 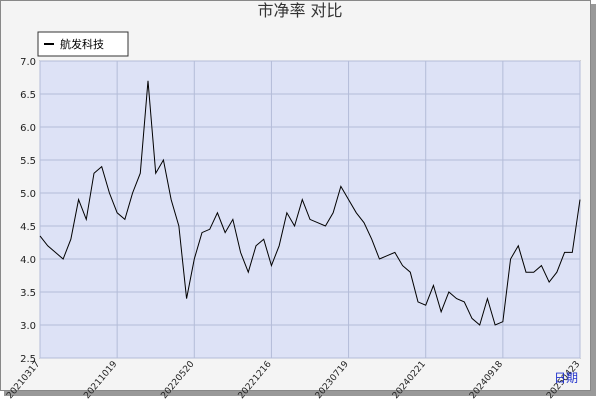 What do you see at coordinates (28, 62) in the screenshot?
I see `y-tick-label: 7.0` at bounding box center [28, 62].